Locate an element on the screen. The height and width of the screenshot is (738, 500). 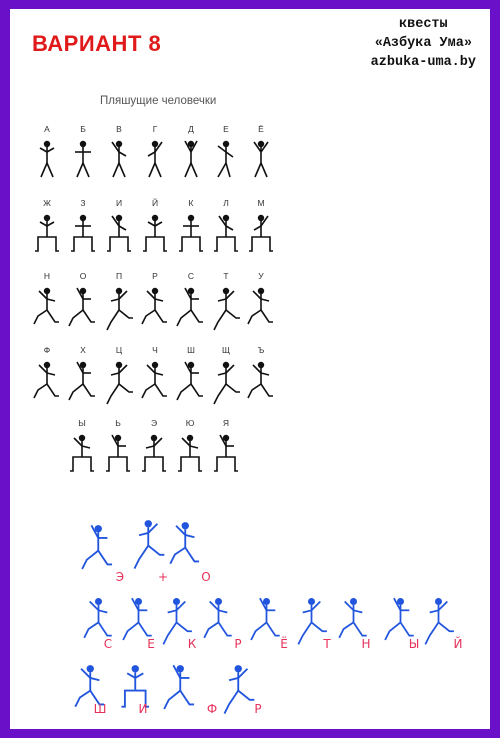
key-letter-label: А is located at coordinates (47, 129).